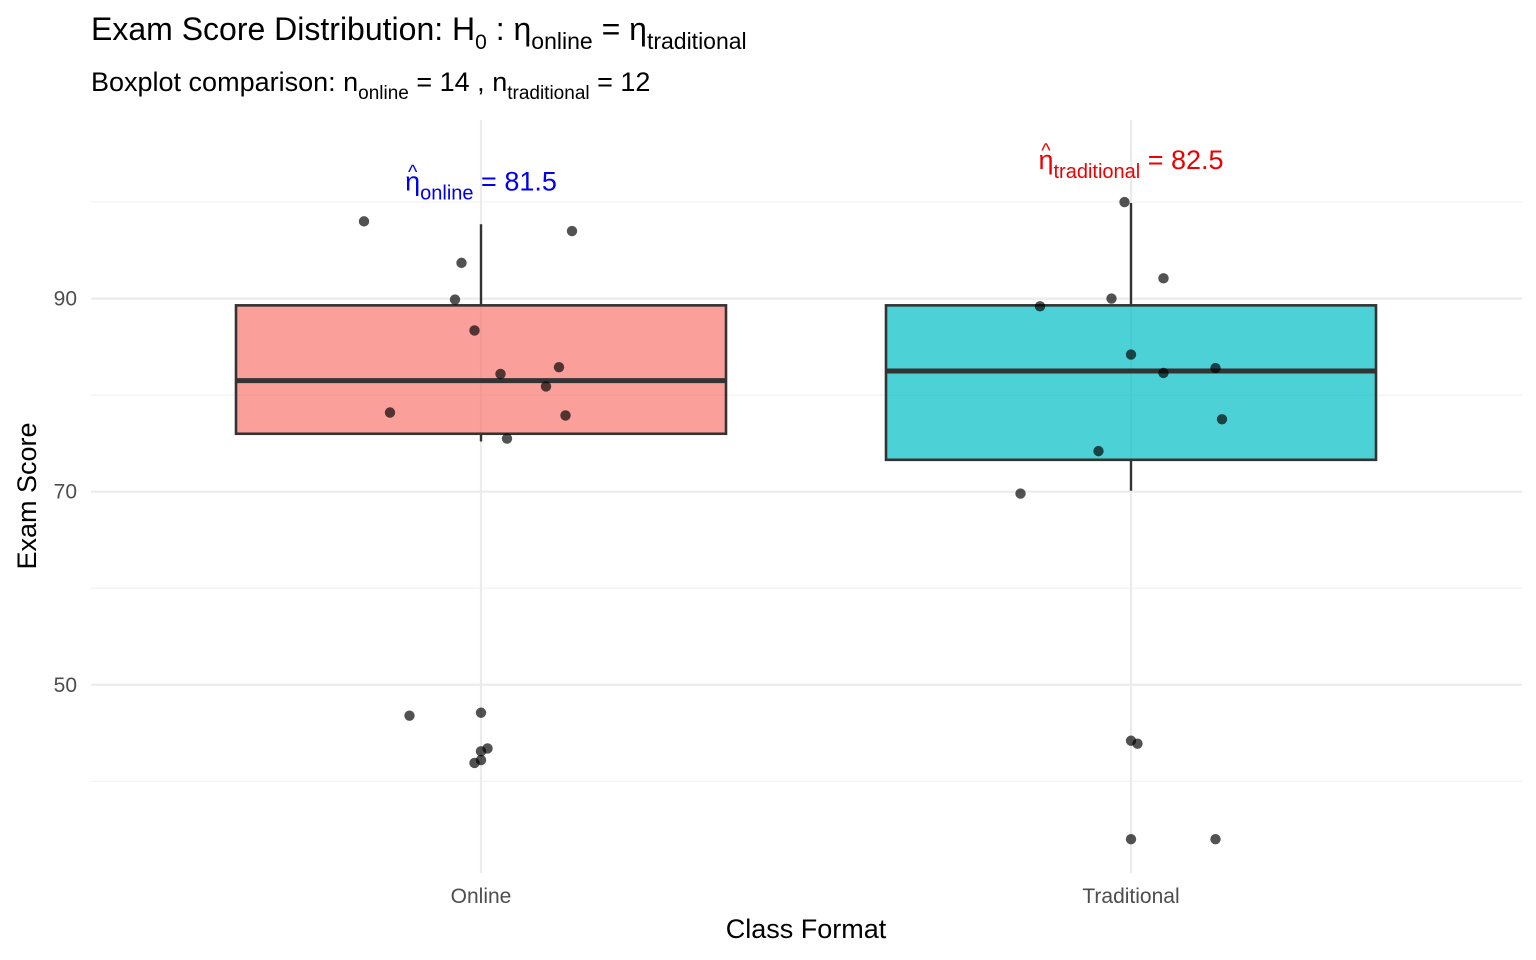 The width and height of the screenshot is (1536, 960). Describe the element at coordinates (27, 495) in the screenshot. I see `y-axis-label: Exam Score` at that location.